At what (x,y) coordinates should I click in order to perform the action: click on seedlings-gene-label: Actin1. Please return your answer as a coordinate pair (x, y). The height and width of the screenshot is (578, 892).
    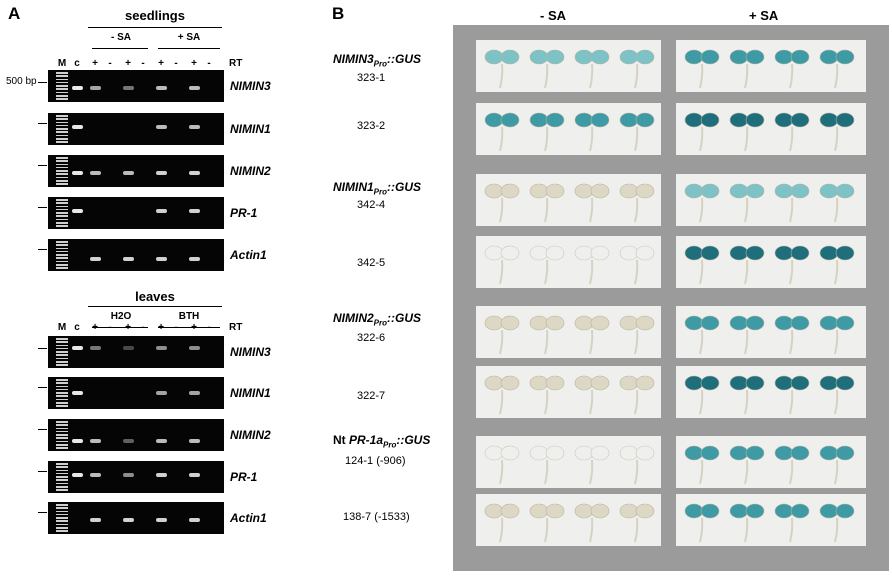
    Looking at the image, I should click on (248, 255).